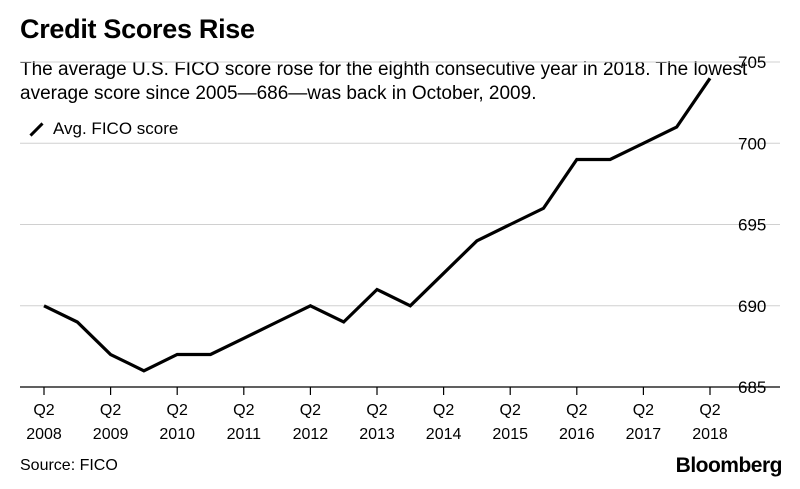  Describe the element at coordinates (311, 434) in the screenshot. I see `x-tick-label-year: 2012` at that location.